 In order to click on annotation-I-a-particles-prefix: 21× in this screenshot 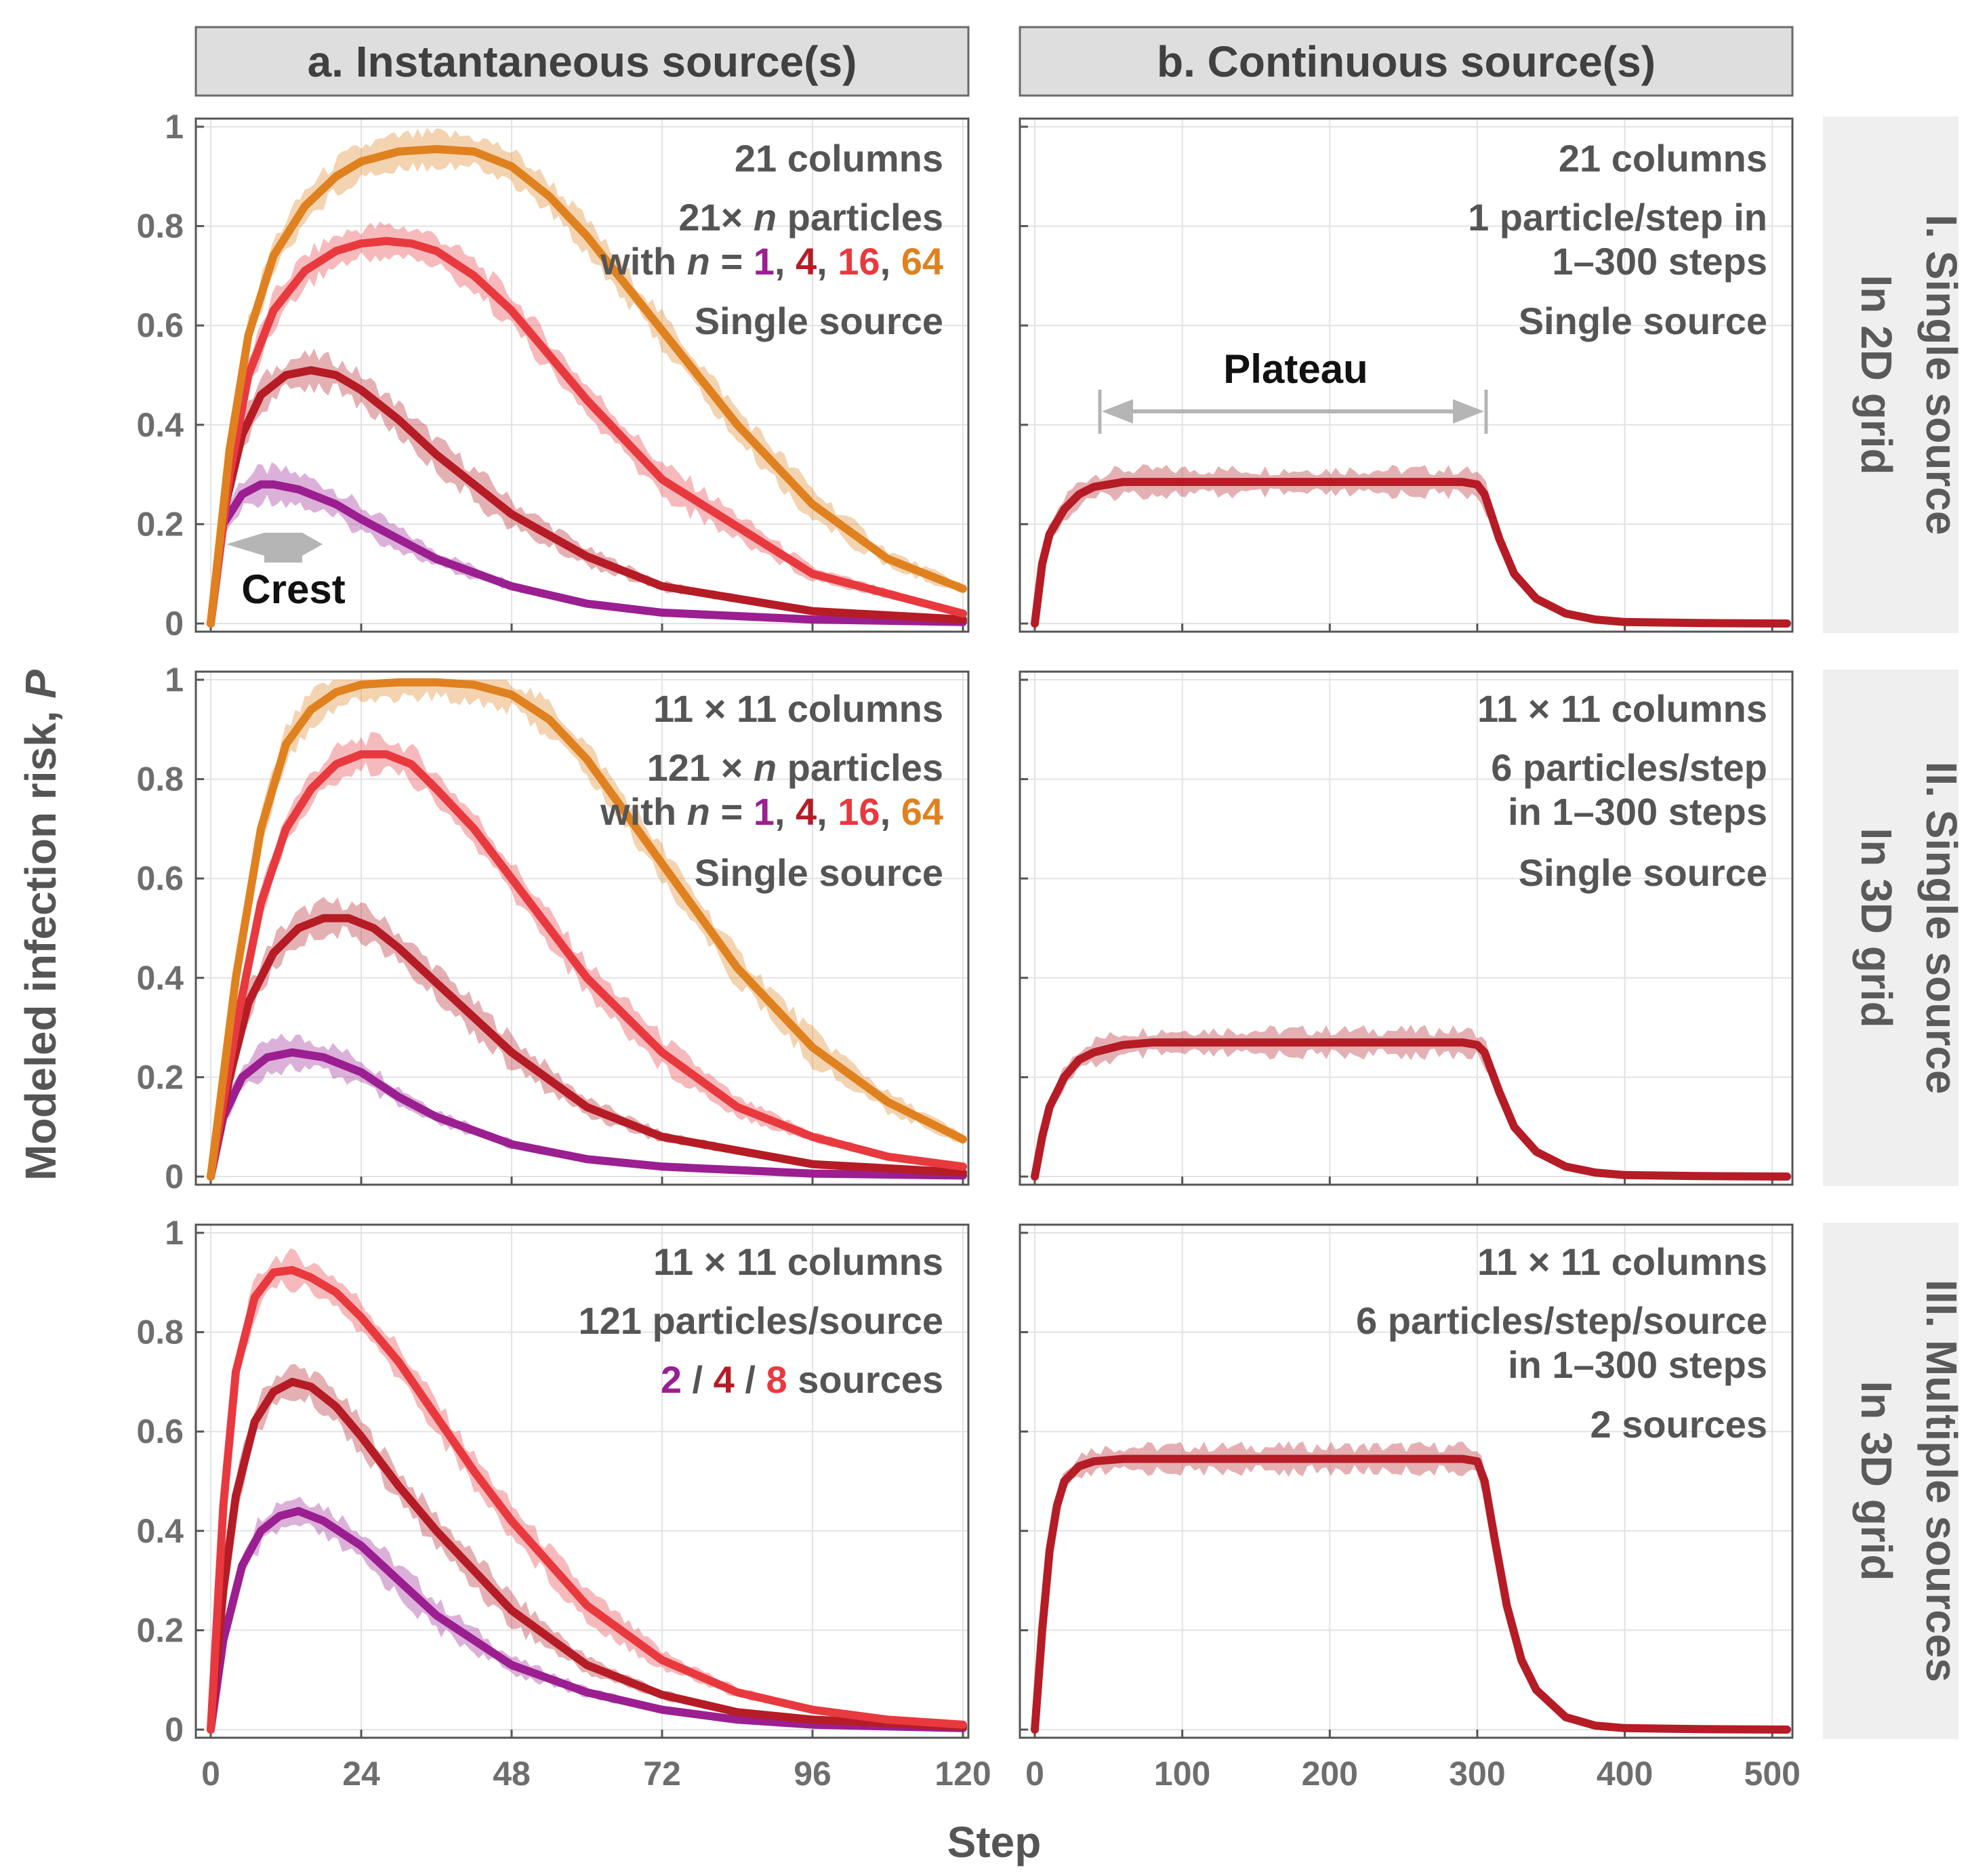, I will do `click(716, 218)`.